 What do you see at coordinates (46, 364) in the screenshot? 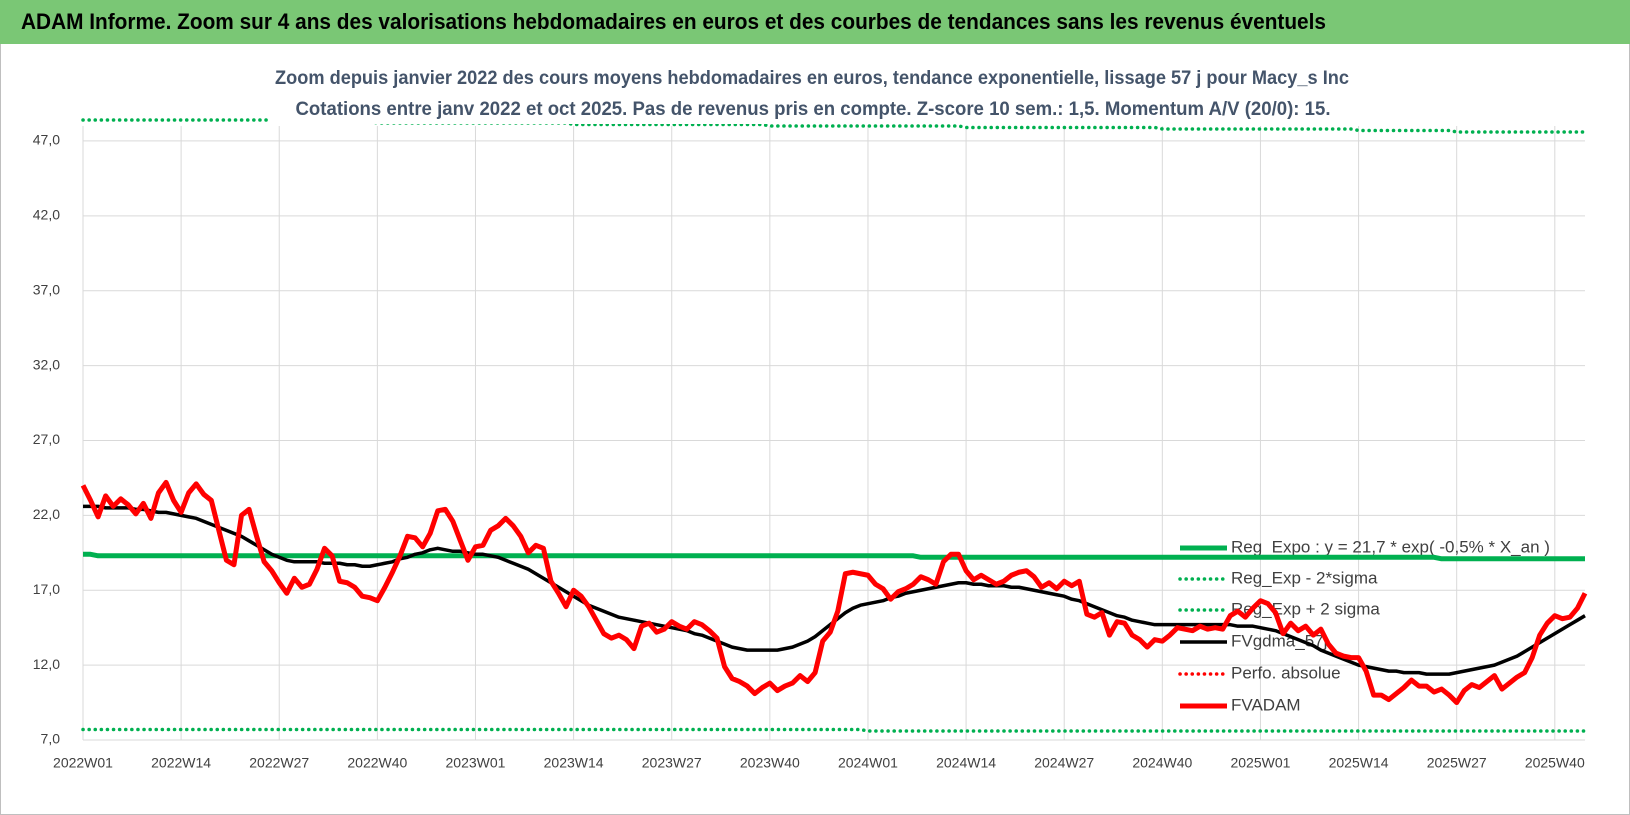
I see `y-tick-label: 32,0` at bounding box center [46, 364].